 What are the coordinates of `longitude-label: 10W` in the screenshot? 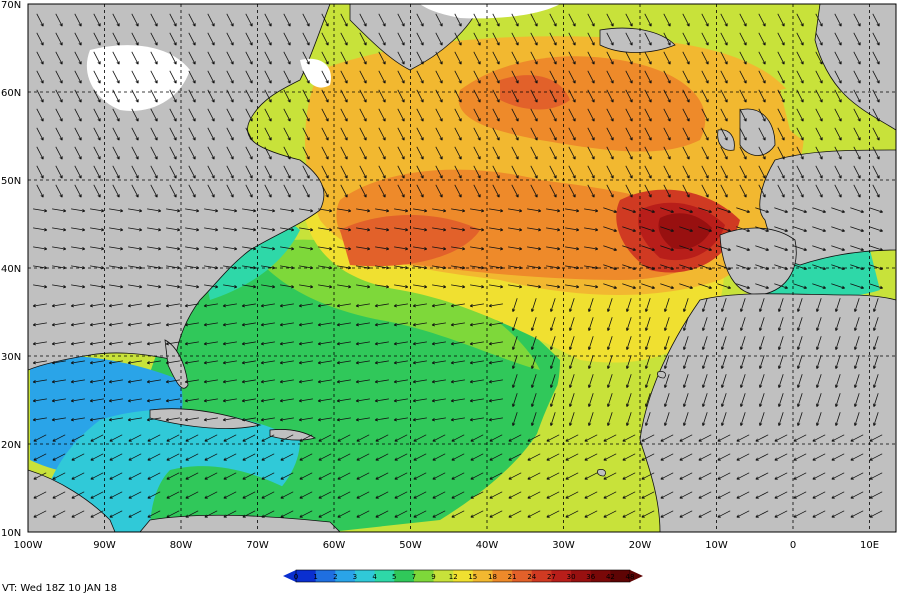 It's located at (716, 545).